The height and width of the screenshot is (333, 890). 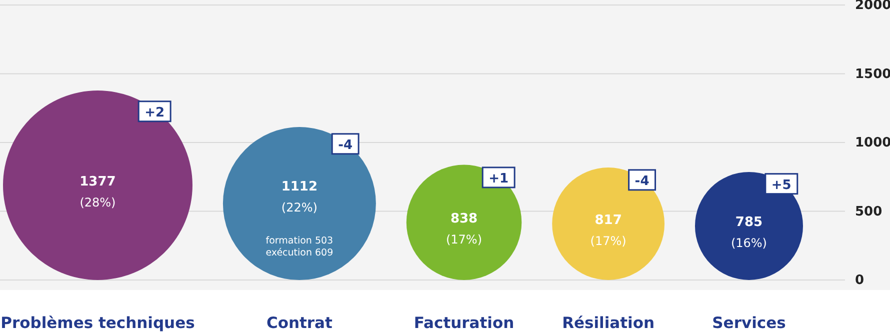 What do you see at coordinates (464, 323) in the screenshot?
I see `x-tick-label: Facturation` at bounding box center [464, 323].